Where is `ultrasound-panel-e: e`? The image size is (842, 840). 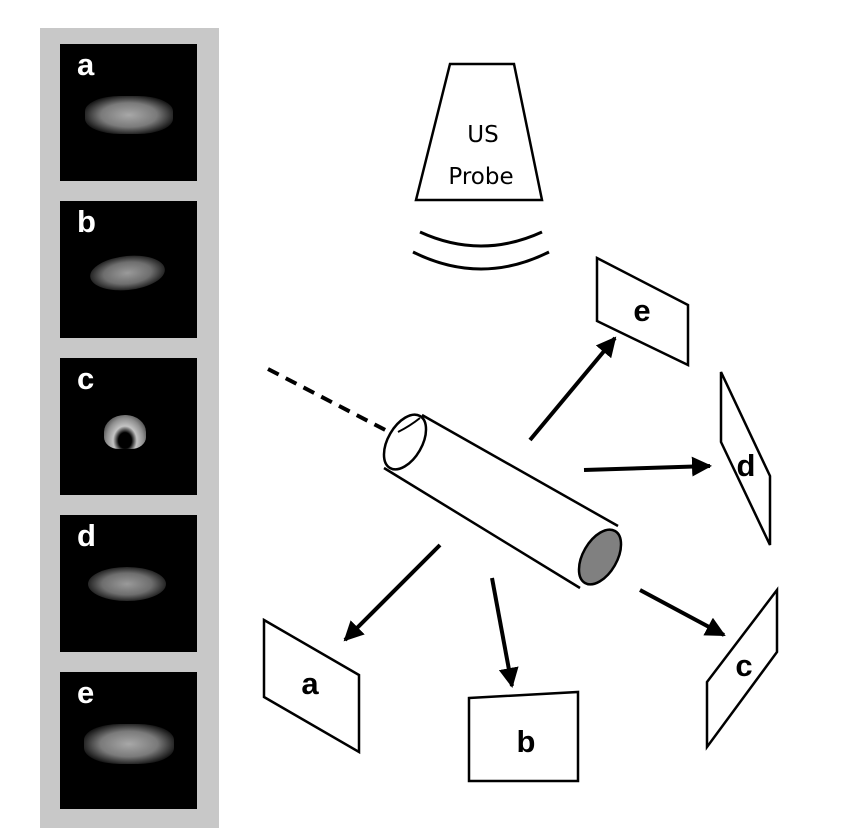
ultrasound-panel-e: e is located at coordinates (128, 740).